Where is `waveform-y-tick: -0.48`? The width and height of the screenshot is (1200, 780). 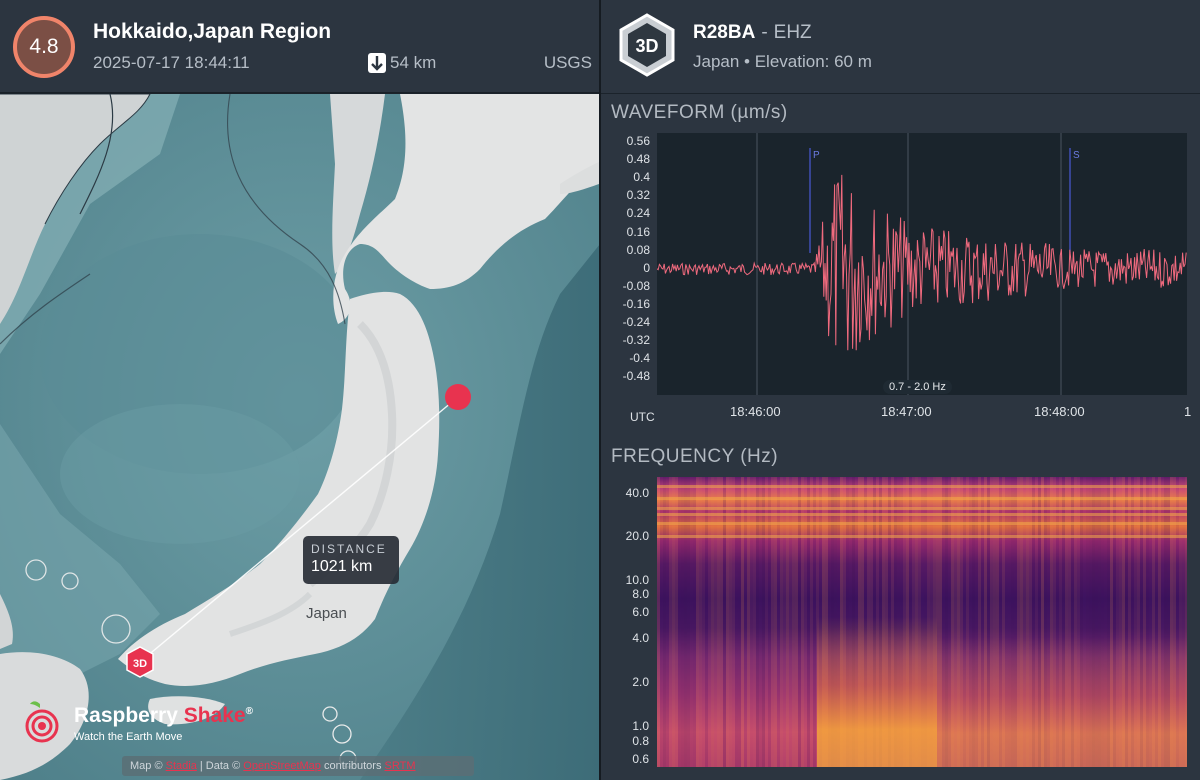
waveform-y-tick: -0.48 is located at coordinates (636, 376).